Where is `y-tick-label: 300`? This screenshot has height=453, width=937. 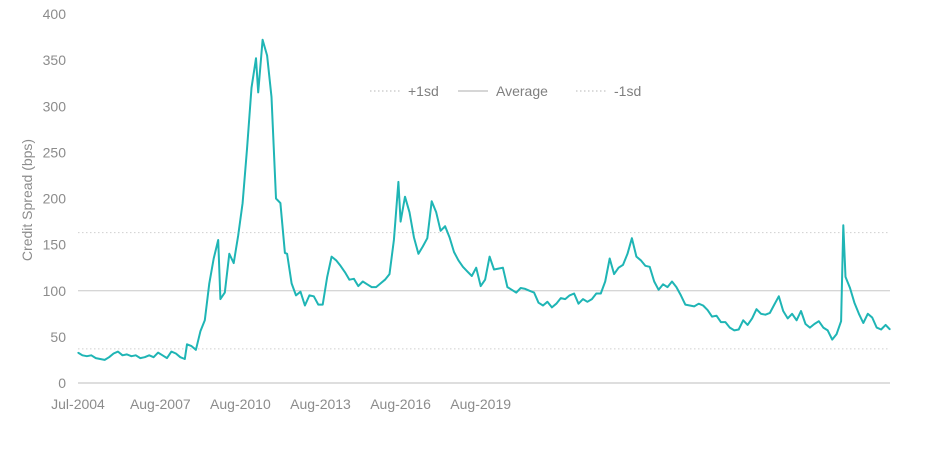
y-tick-label: 300 is located at coordinates (55, 106).